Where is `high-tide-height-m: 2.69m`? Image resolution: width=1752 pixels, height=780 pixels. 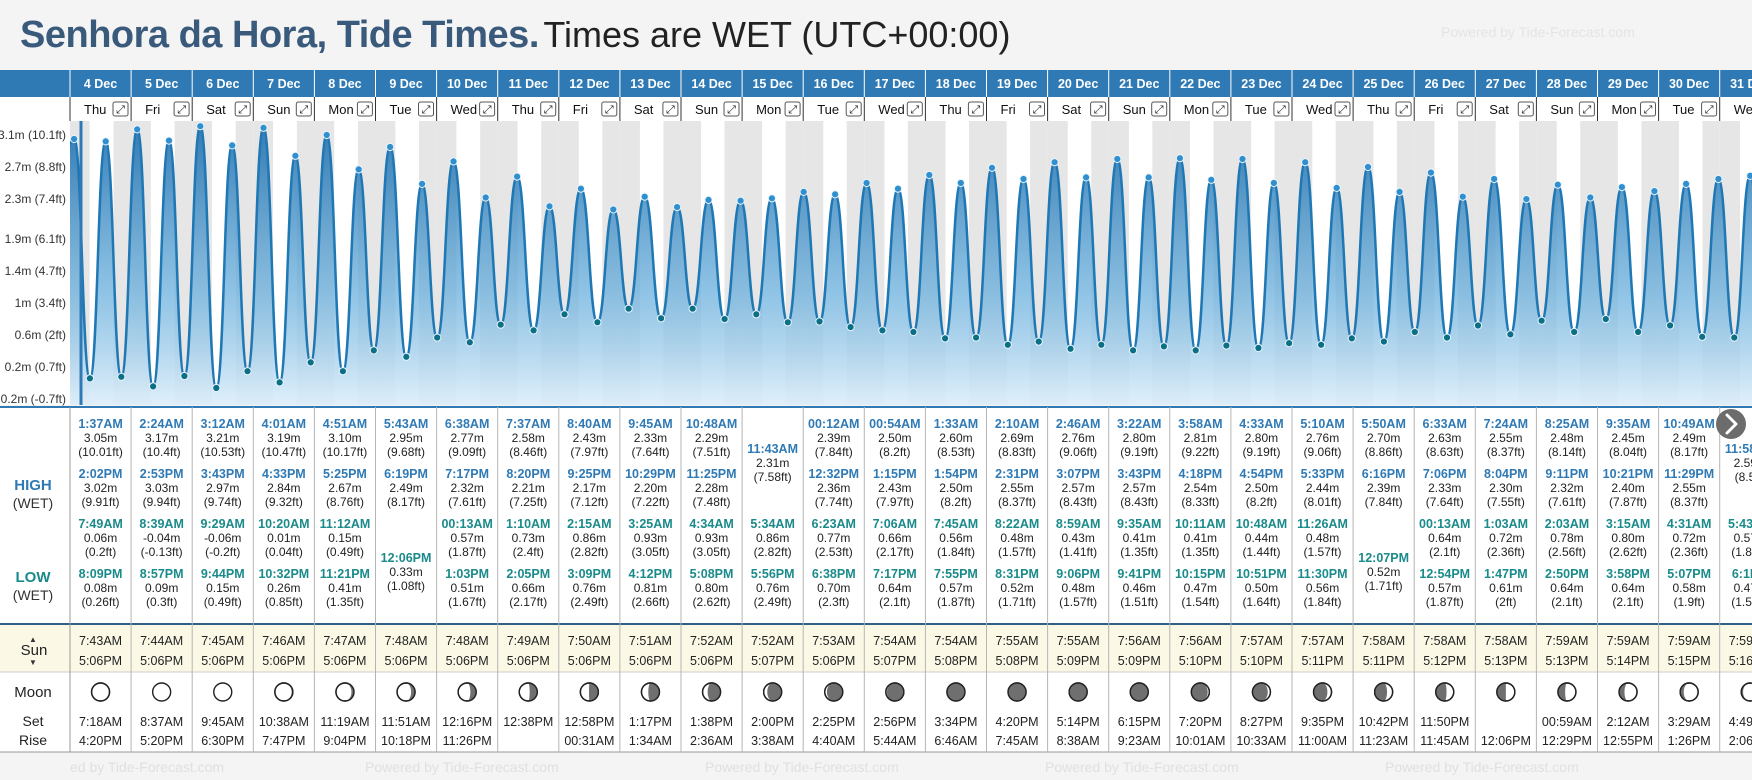 high-tide-height-m: 2.69m is located at coordinates (1016, 438).